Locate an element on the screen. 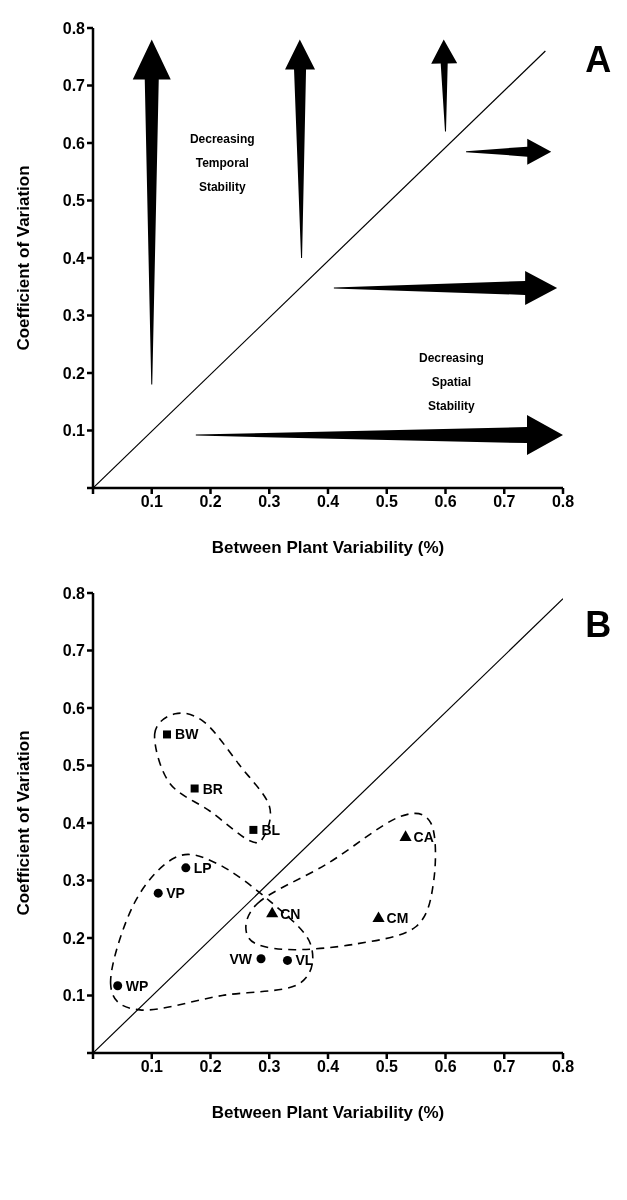  annotation: LP is located at coordinates (202, 867).